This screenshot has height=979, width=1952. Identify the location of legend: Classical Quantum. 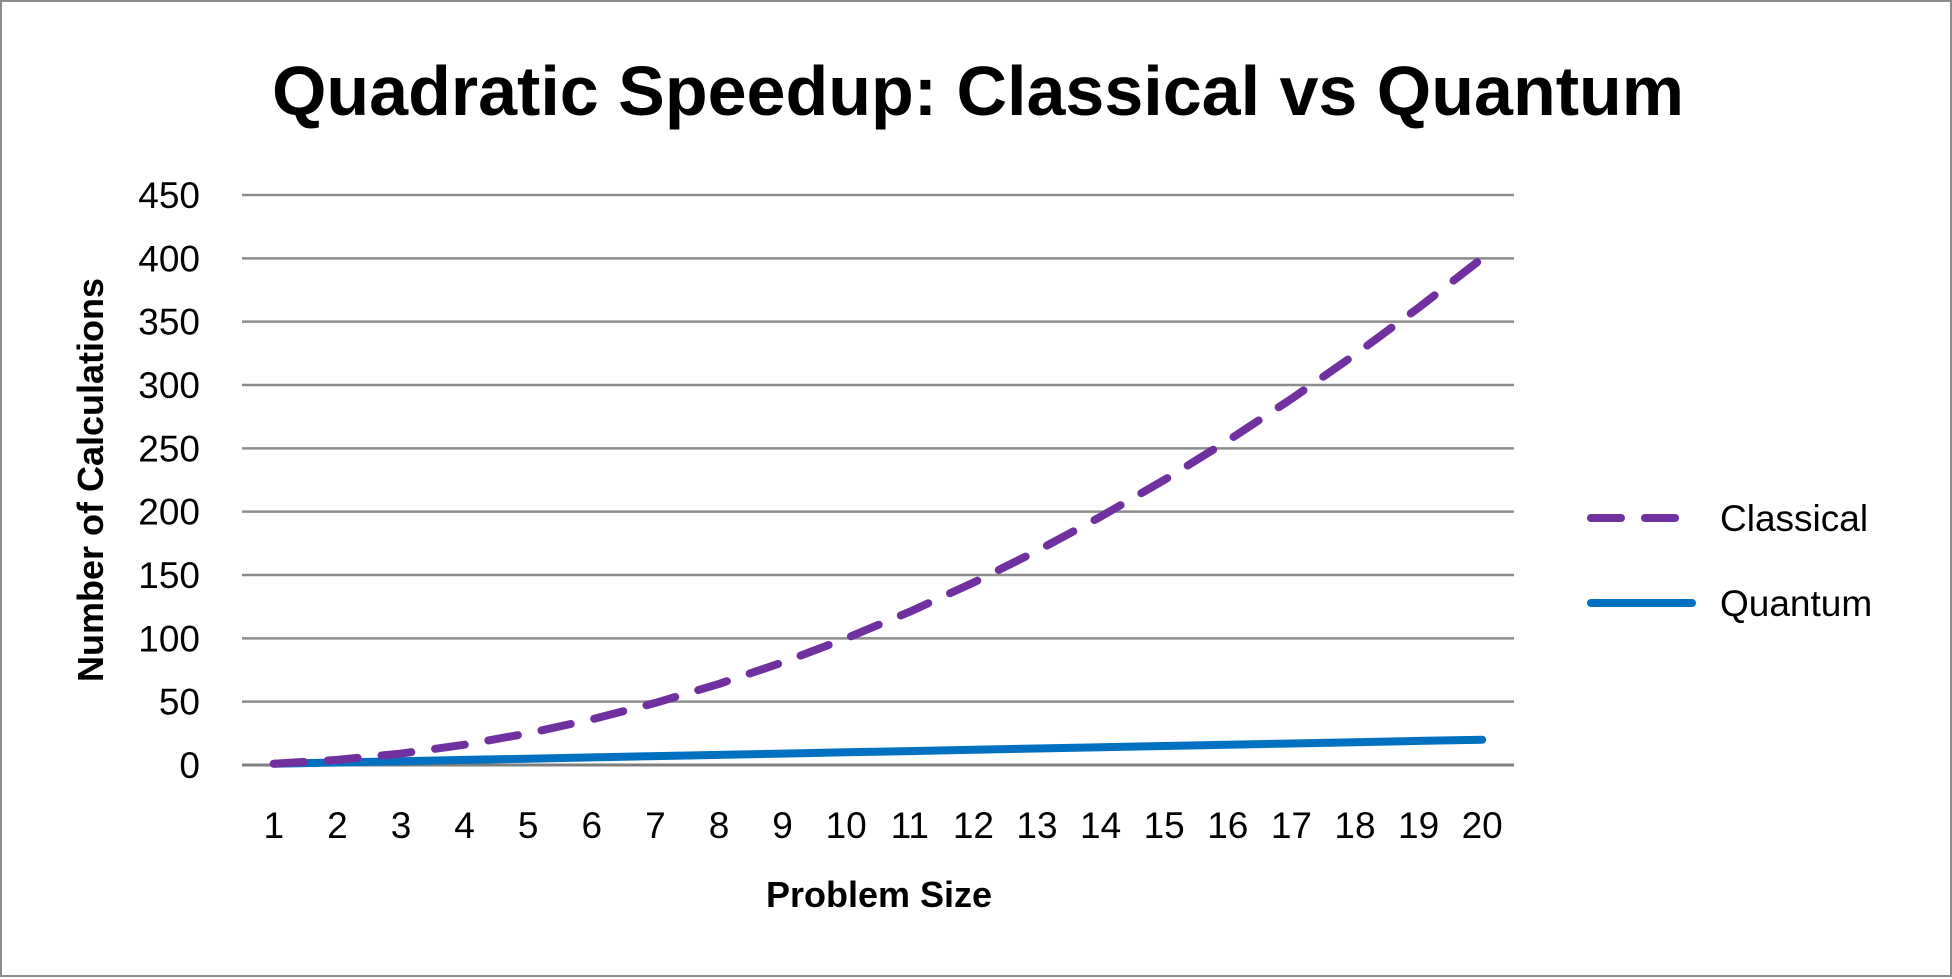
(1729, 561).